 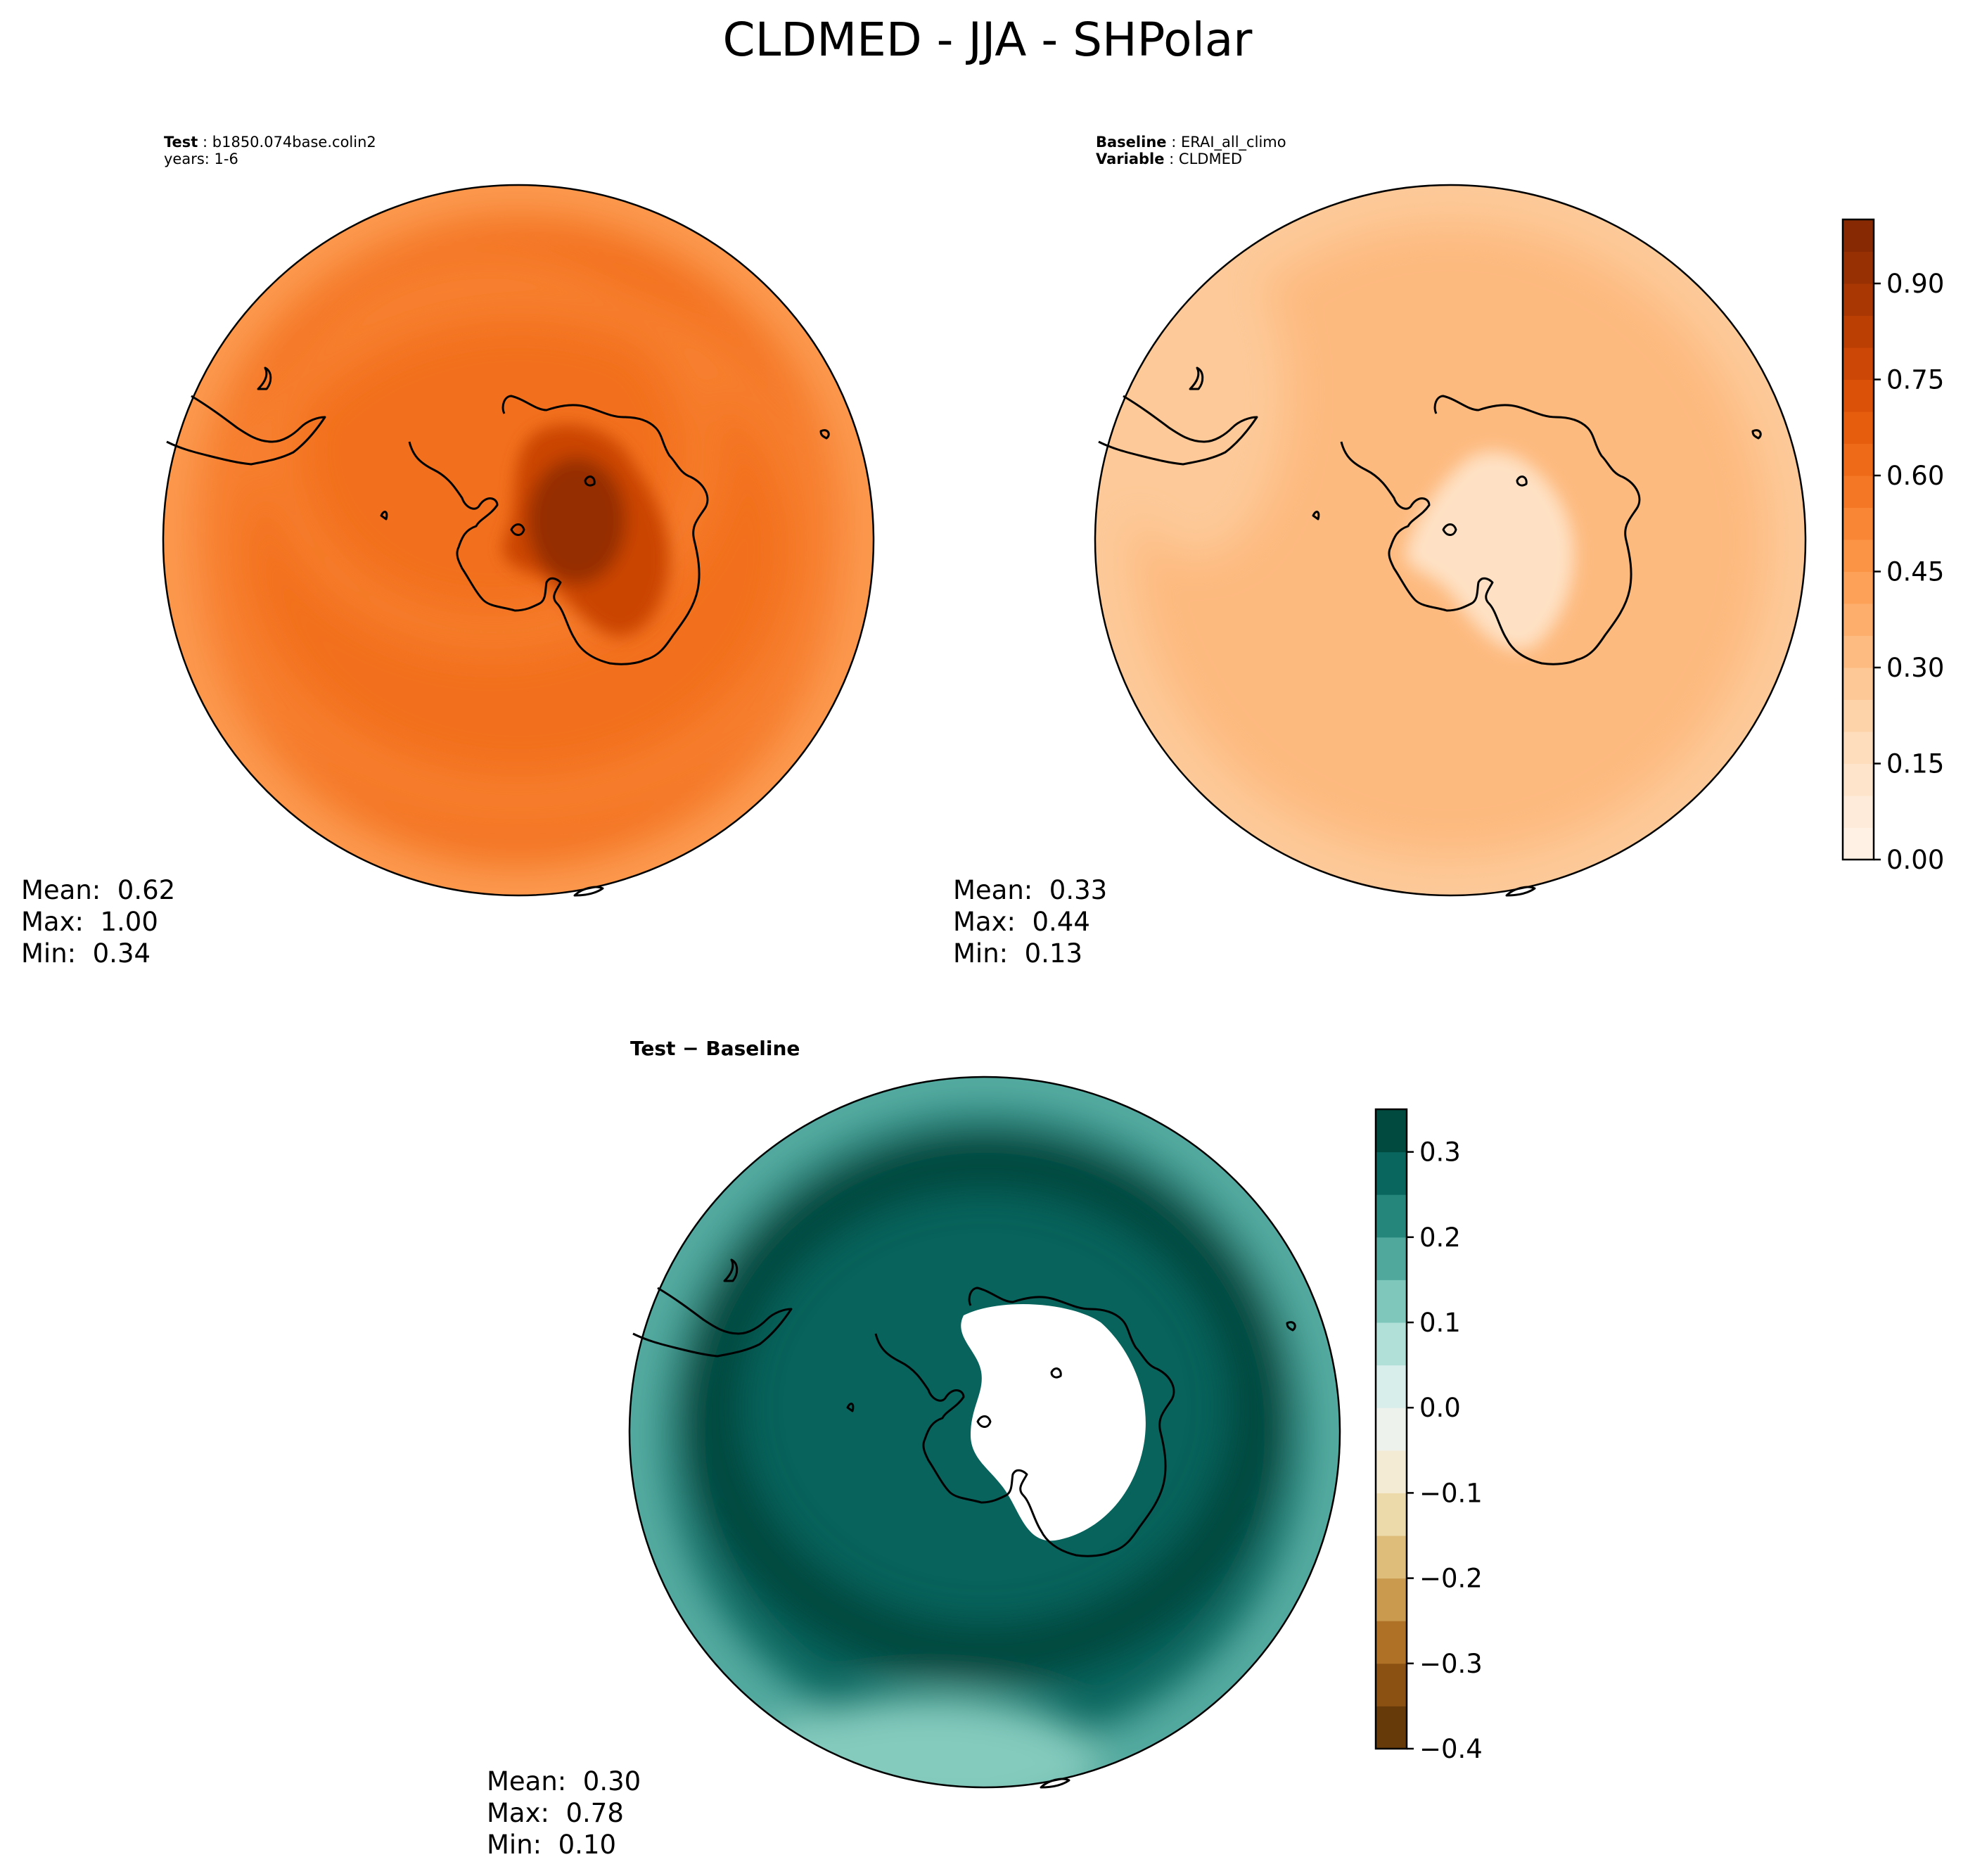 I want to click on test-coastline, so click(x=498, y=631).